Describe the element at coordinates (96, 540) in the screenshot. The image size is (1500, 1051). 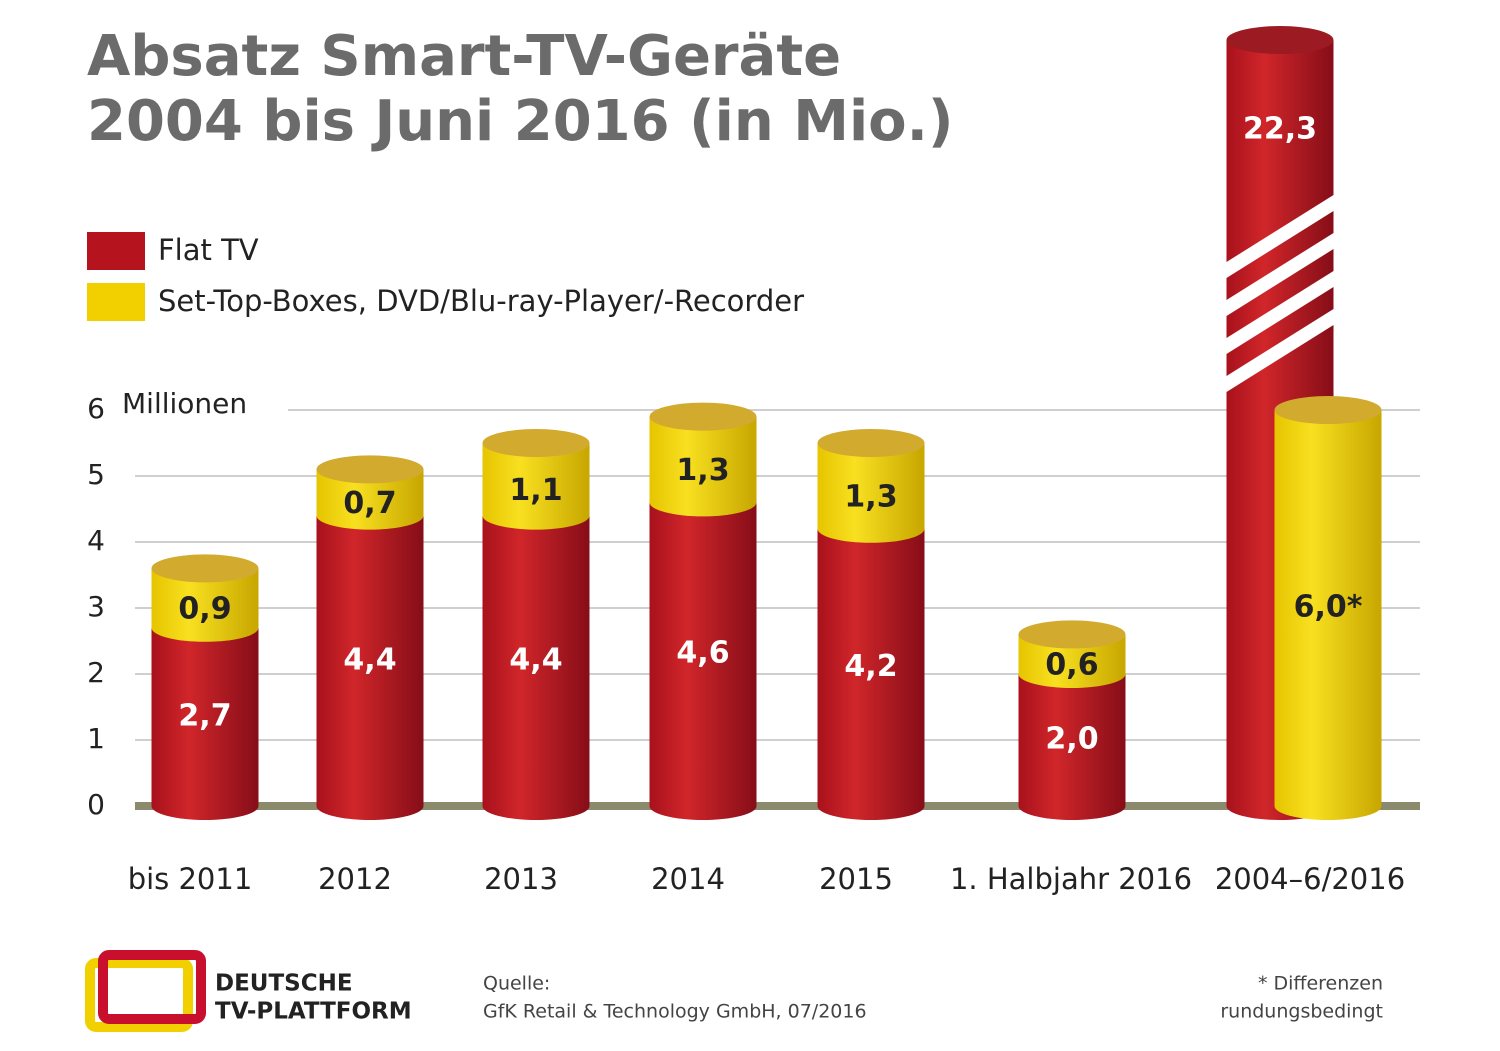
I see `y-tick-label: 4` at that location.